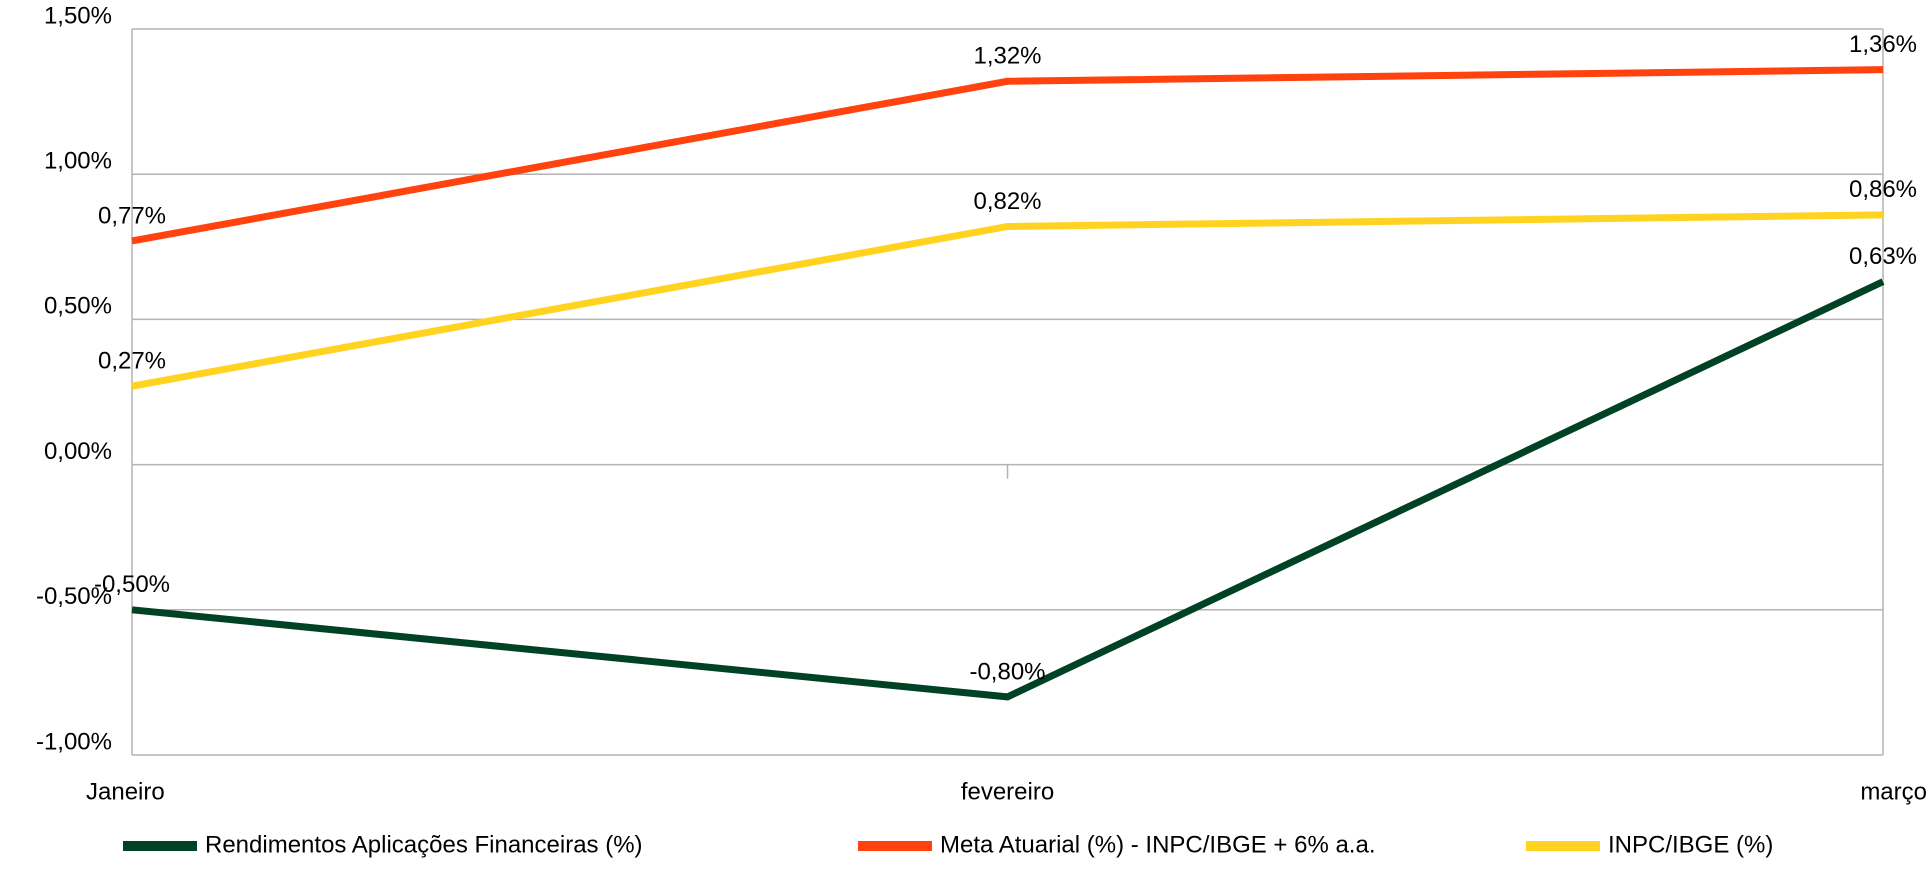  Describe the element at coordinates (78, 451) in the screenshot. I see `y-tick-label: 0,00%` at that location.